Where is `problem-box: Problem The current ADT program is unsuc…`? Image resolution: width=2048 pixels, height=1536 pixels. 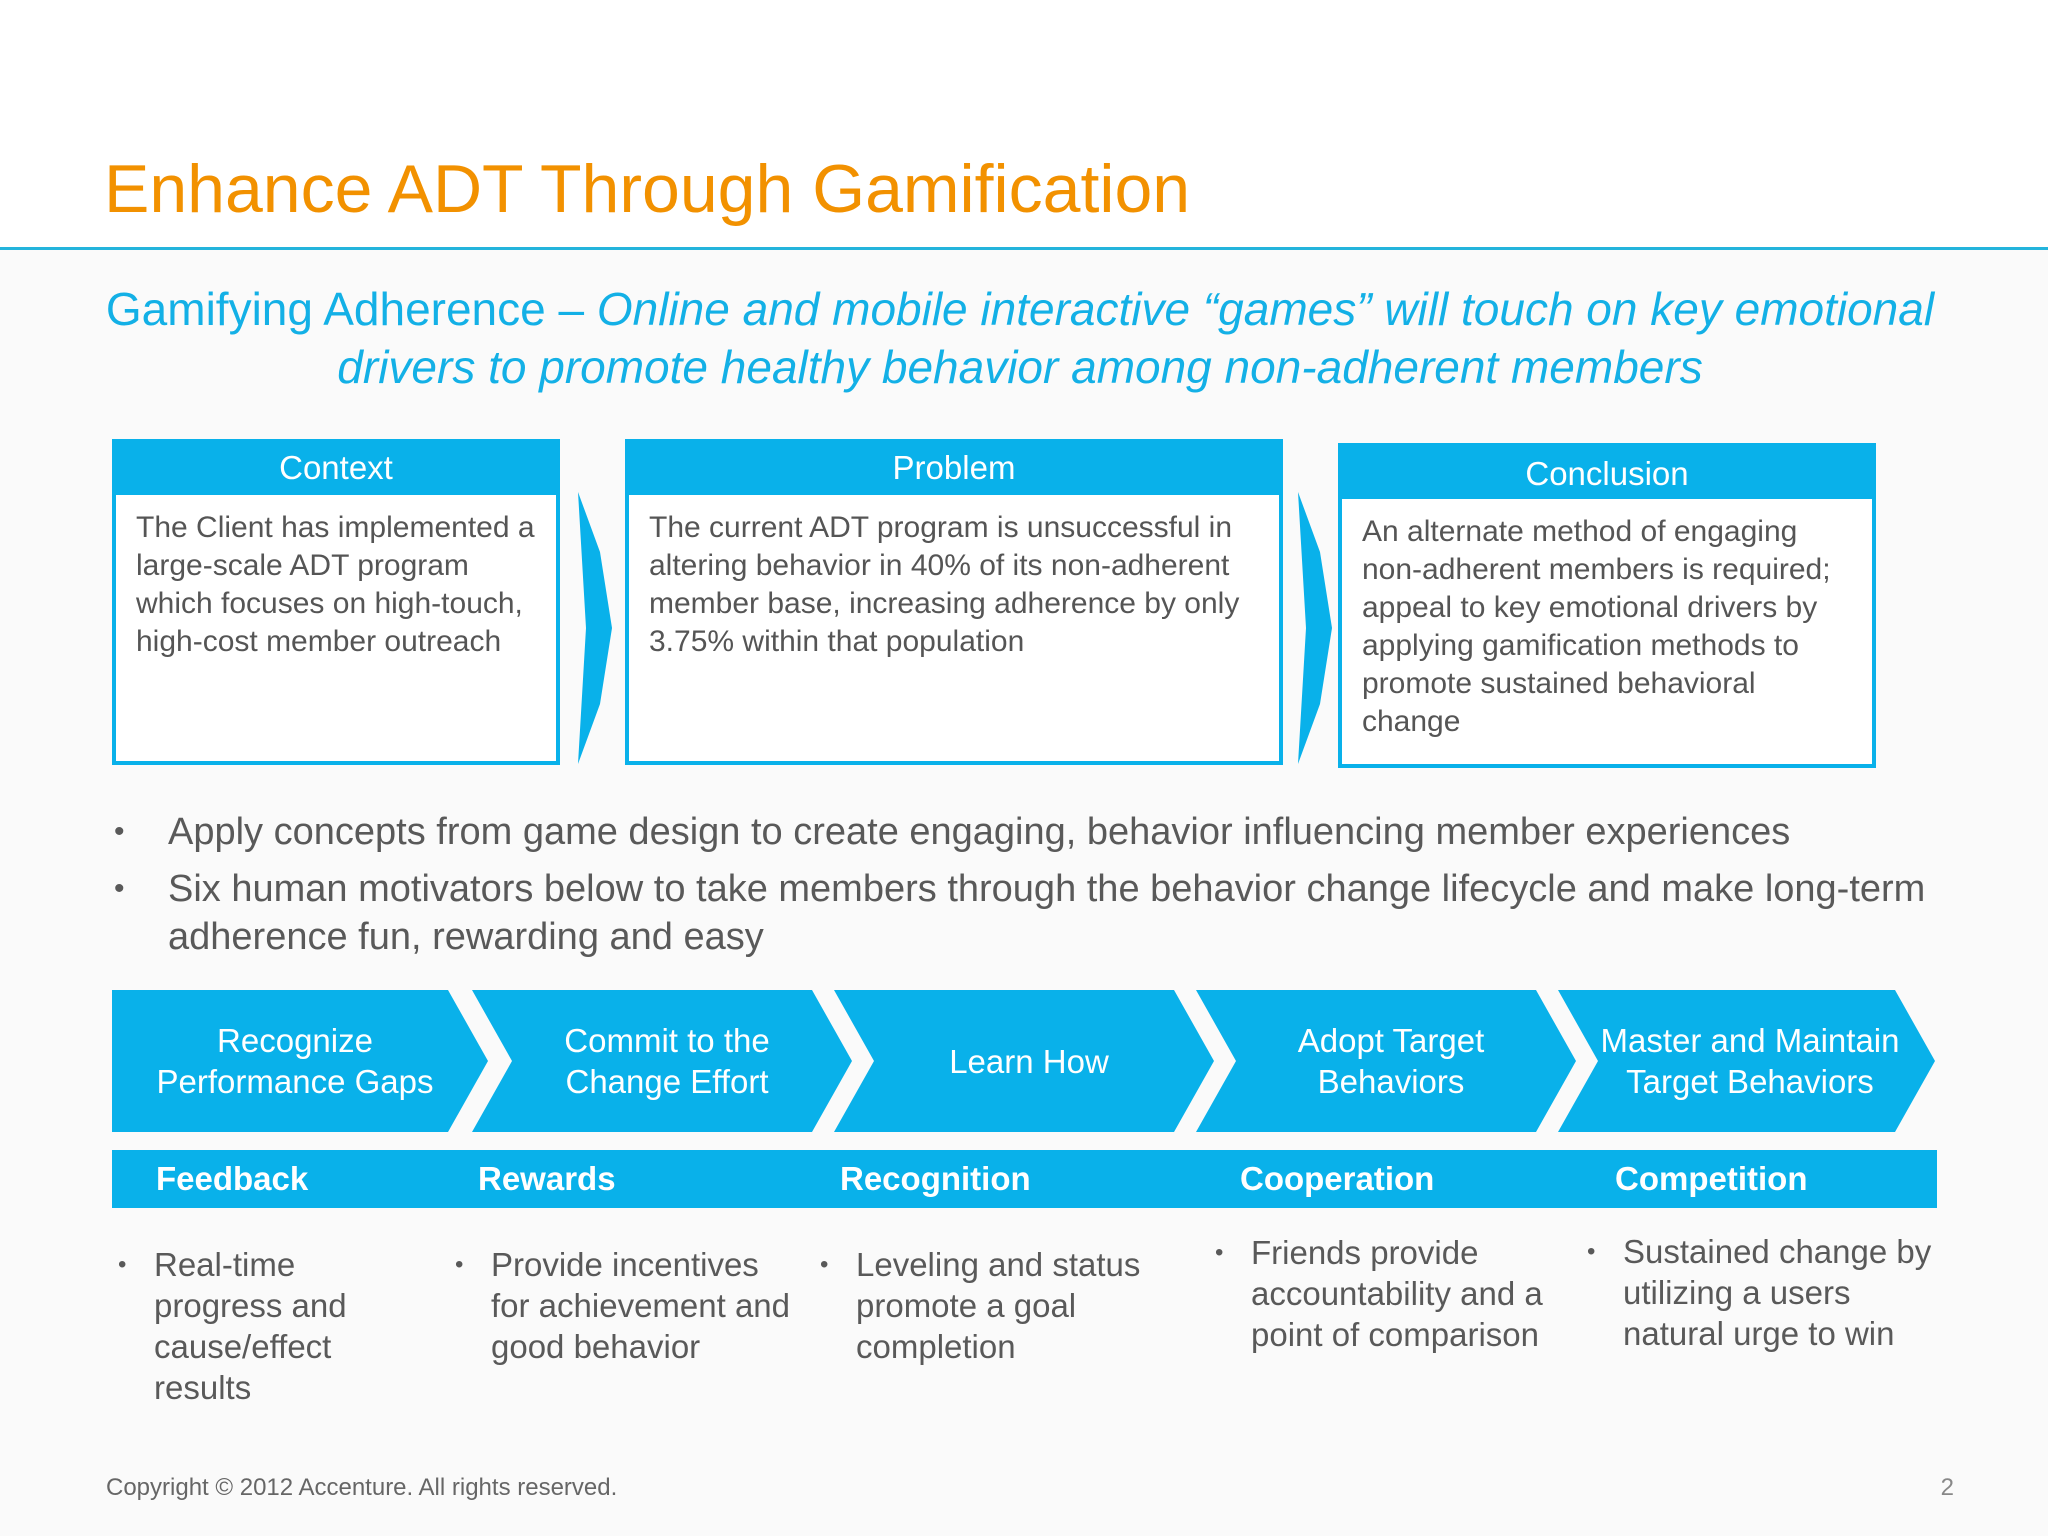
problem-box: Problem The current ADT program is unsuc… is located at coordinates (954, 602).